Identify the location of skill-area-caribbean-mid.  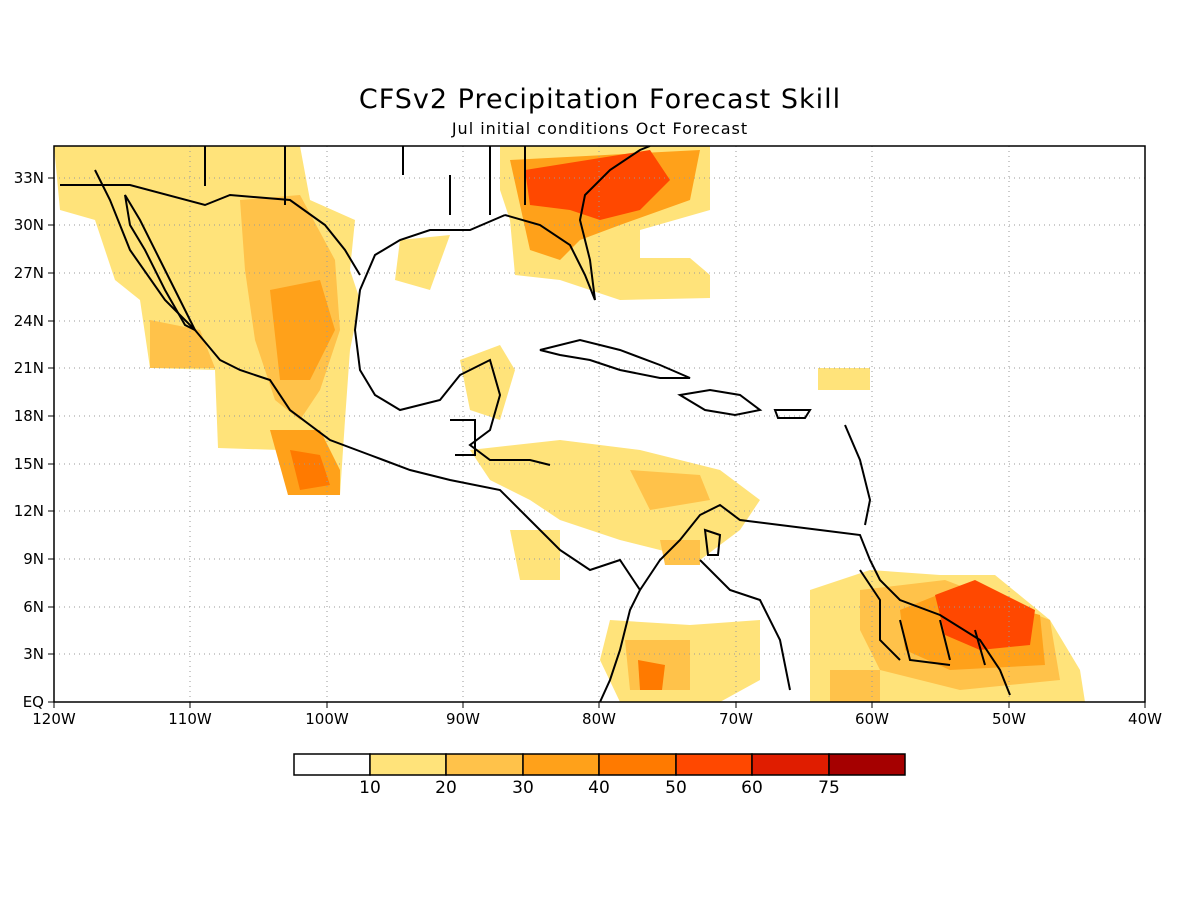
(670, 490).